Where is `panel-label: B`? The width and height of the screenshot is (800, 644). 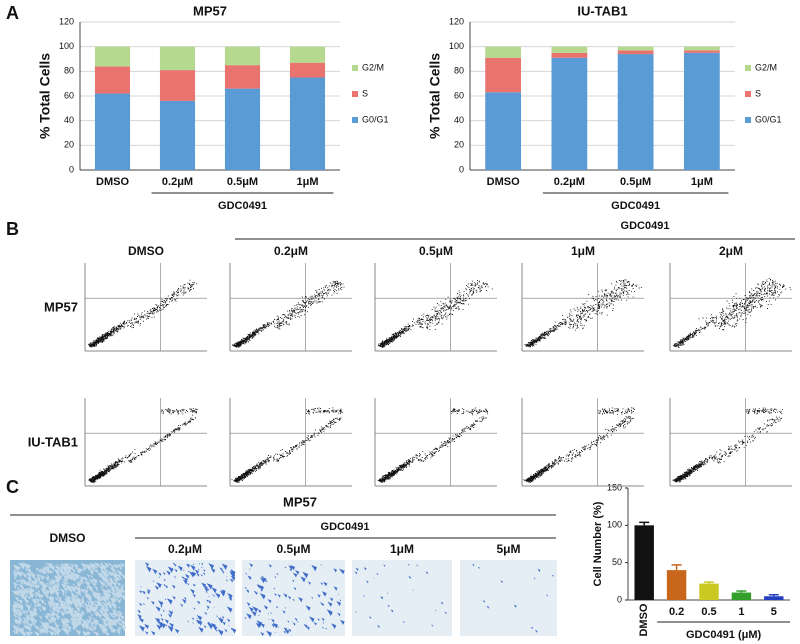 panel-label: B is located at coordinates (12, 229).